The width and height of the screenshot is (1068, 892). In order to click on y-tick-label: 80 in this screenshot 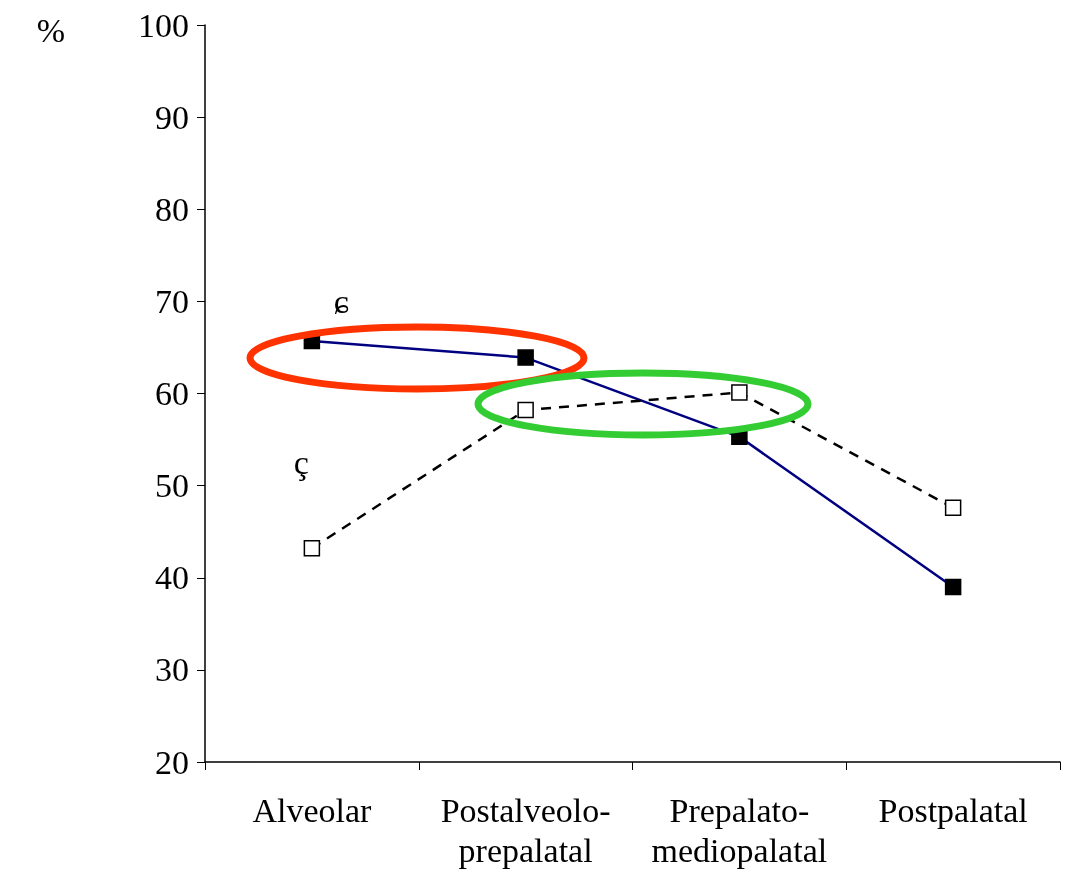, I will do `click(172, 209)`.